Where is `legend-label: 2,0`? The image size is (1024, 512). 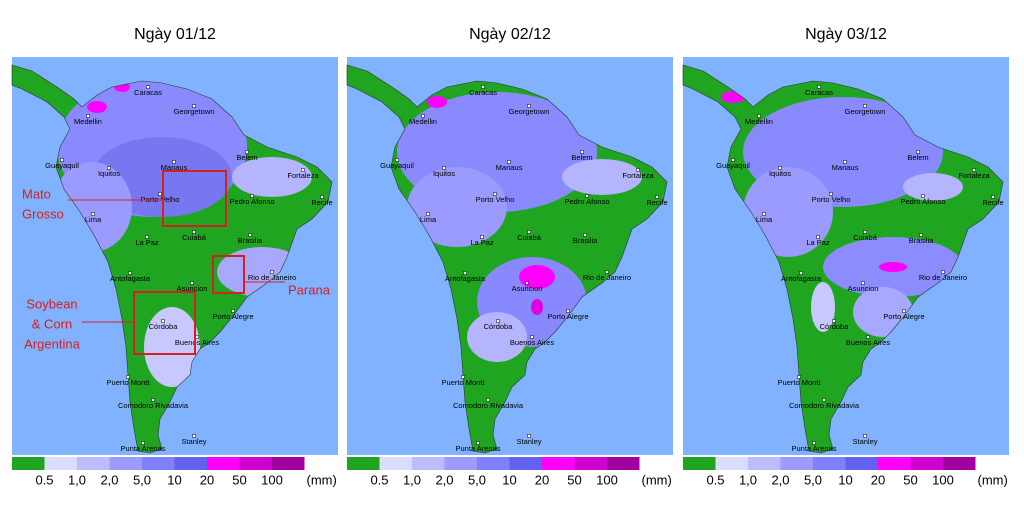 legend-label: 2,0 is located at coordinates (444, 479).